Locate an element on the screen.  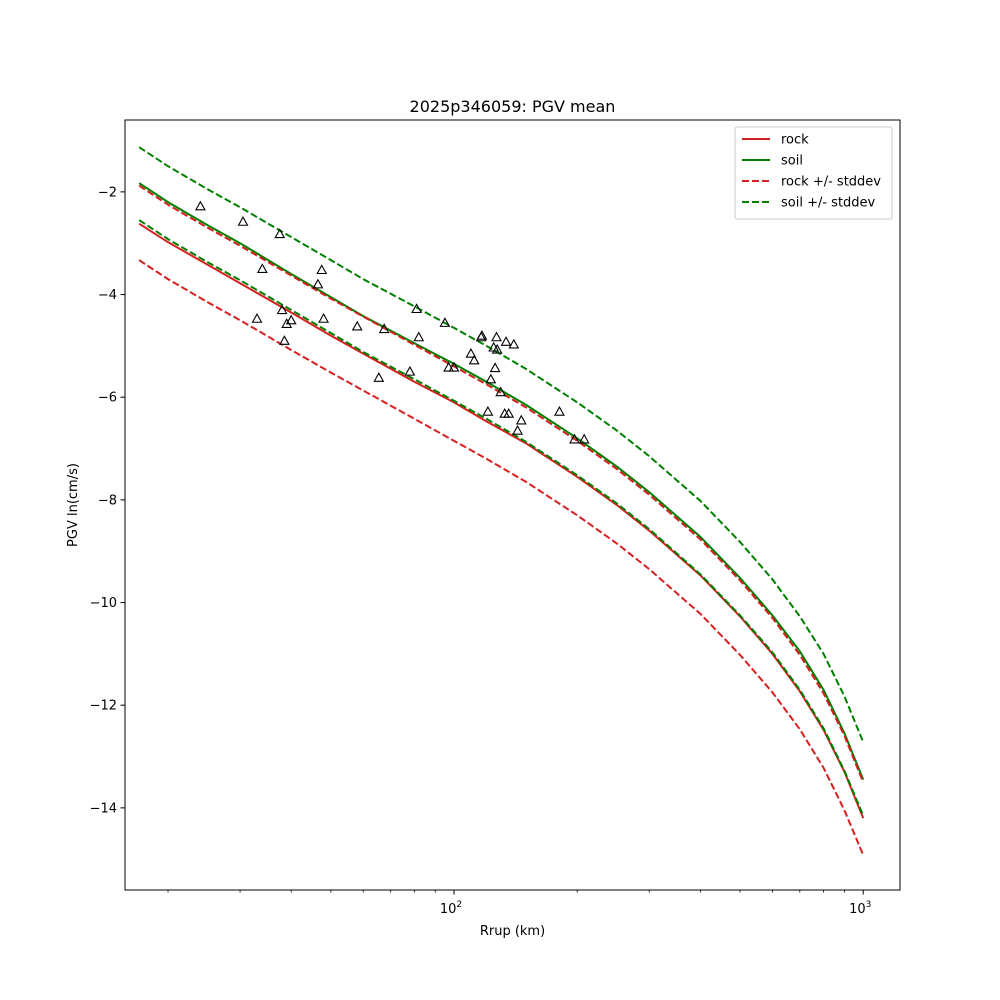
y-tick-label: −14 is located at coordinates (103, 808).